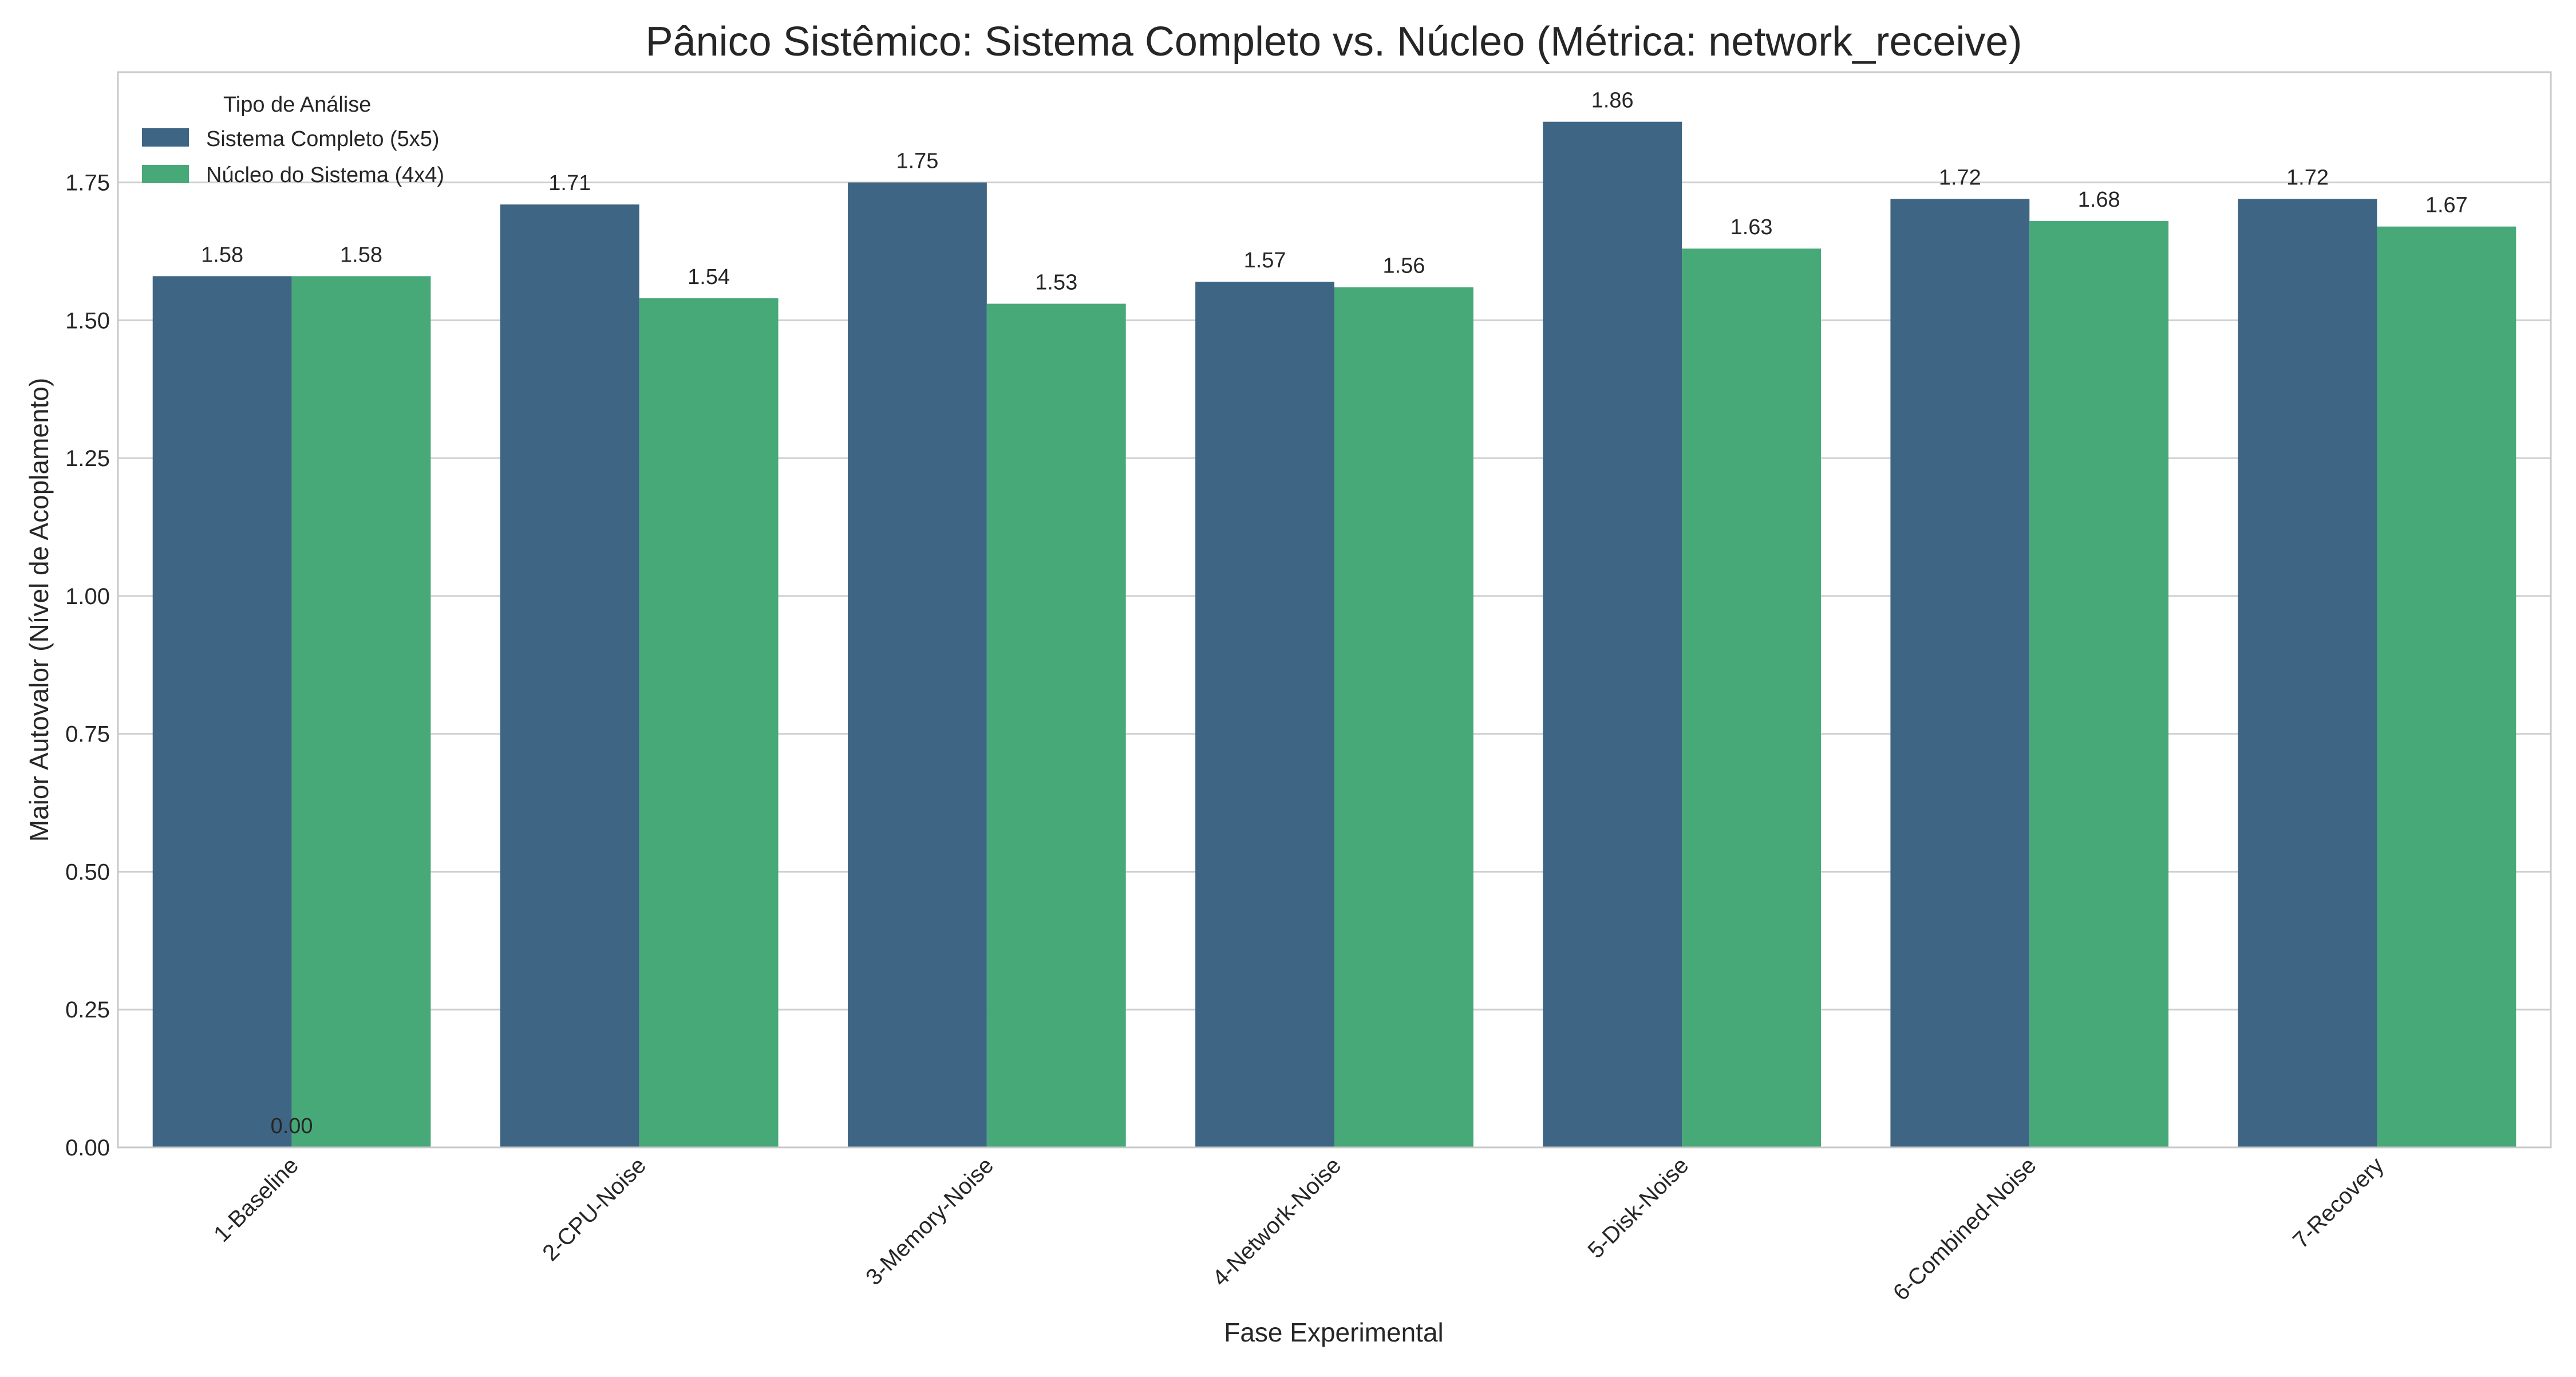 This screenshot has height=1377, width=2576. Describe the element at coordinates (87, 1010) in the screenshot. I see `y-tick-label: 0.25` at that location.